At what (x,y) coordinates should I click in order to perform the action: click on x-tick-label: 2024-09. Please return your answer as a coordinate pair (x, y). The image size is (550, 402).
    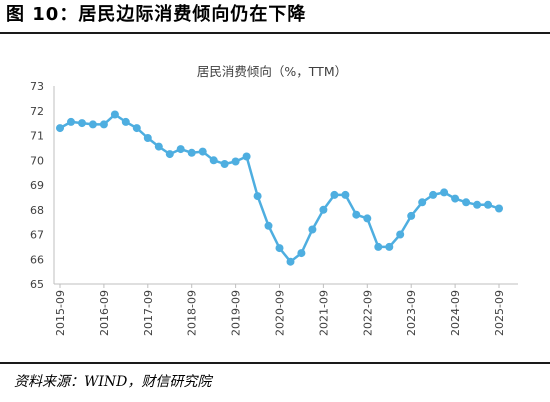
    Looking at the image, I should click on (455, 313).